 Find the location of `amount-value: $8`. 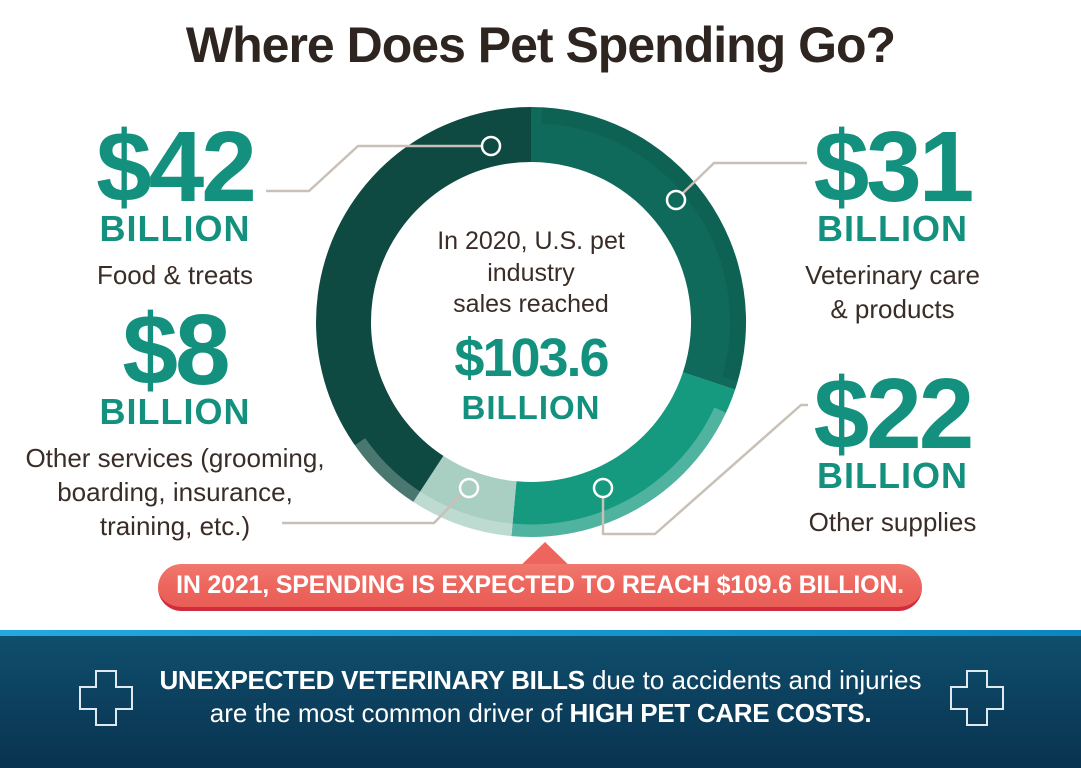

amount-value: $8 is located at coordinates (176, 350).